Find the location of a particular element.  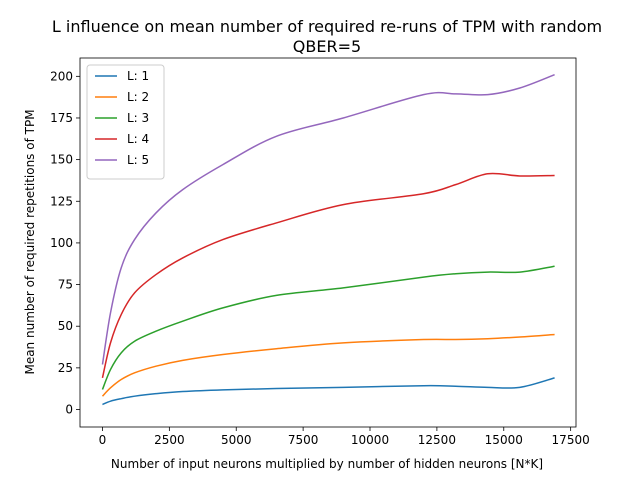

legend-box is located at coordinates (125, 122).